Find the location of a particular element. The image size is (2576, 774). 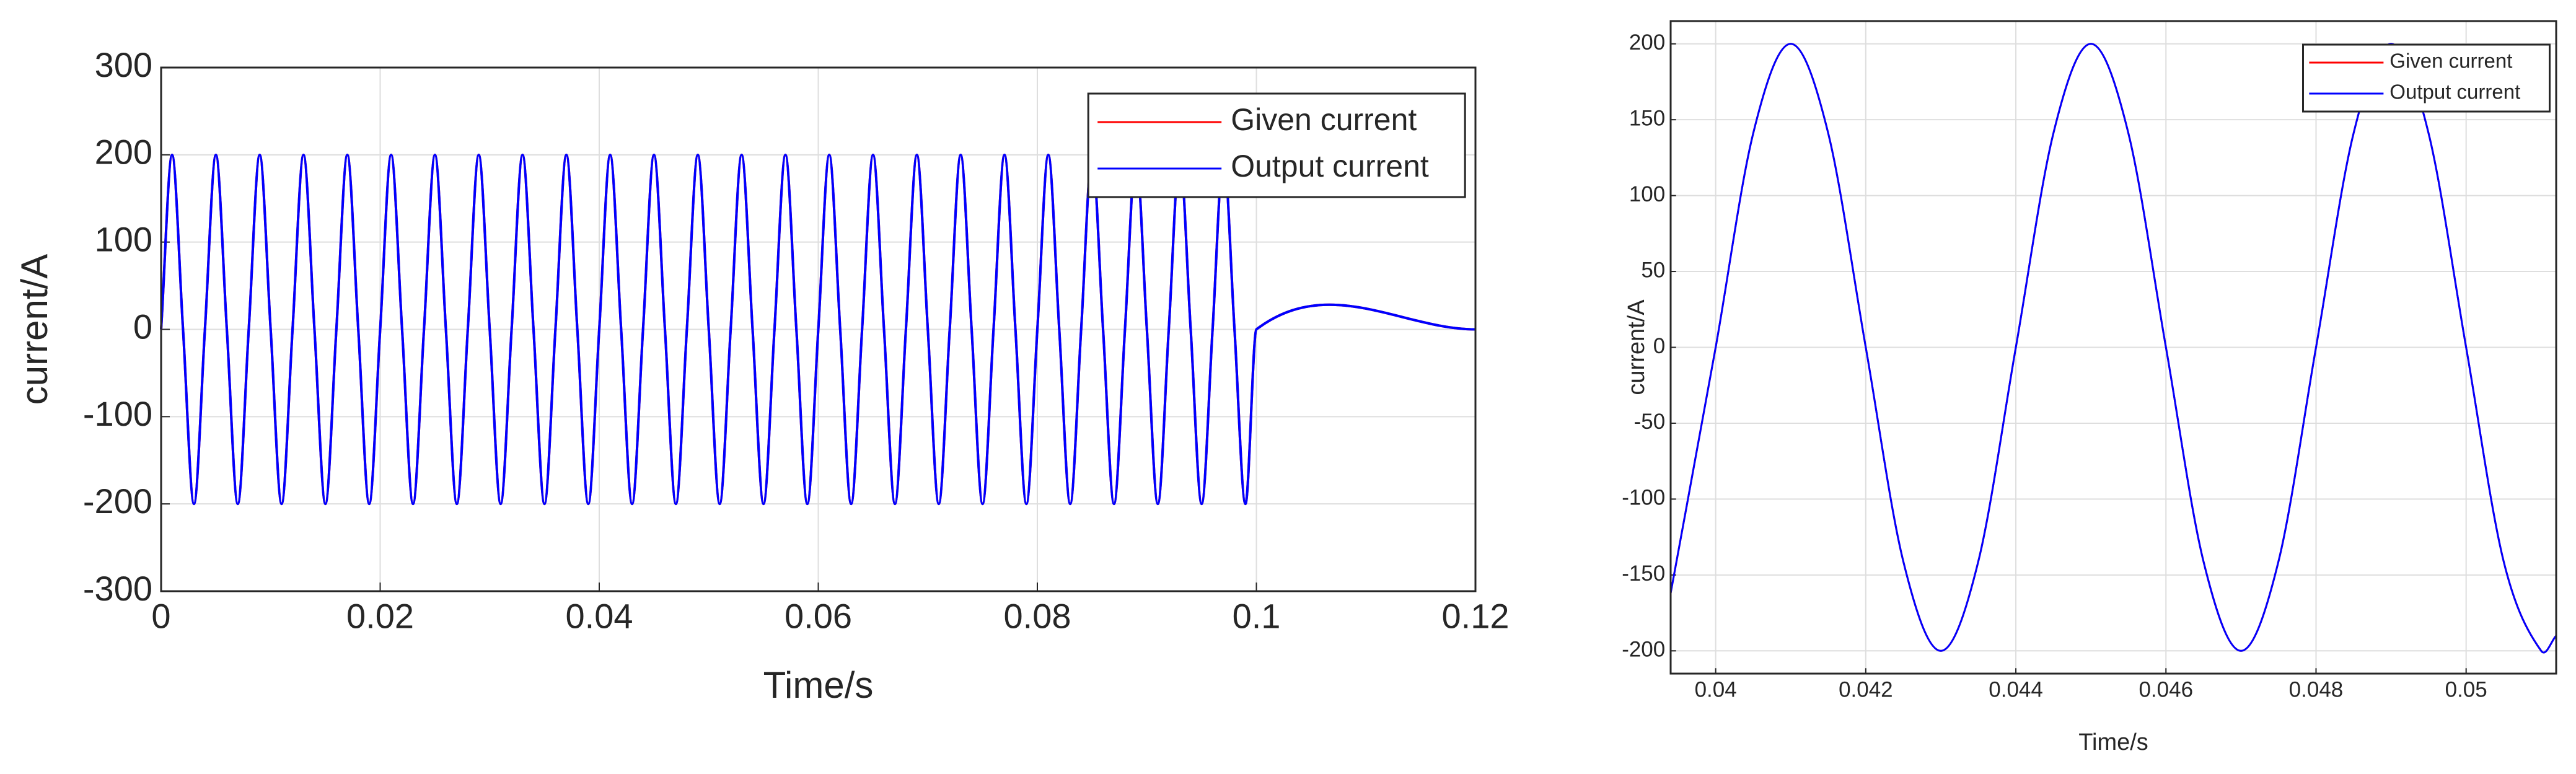

x-tick-label: 0.08 is located at coordinates (1037, 616).